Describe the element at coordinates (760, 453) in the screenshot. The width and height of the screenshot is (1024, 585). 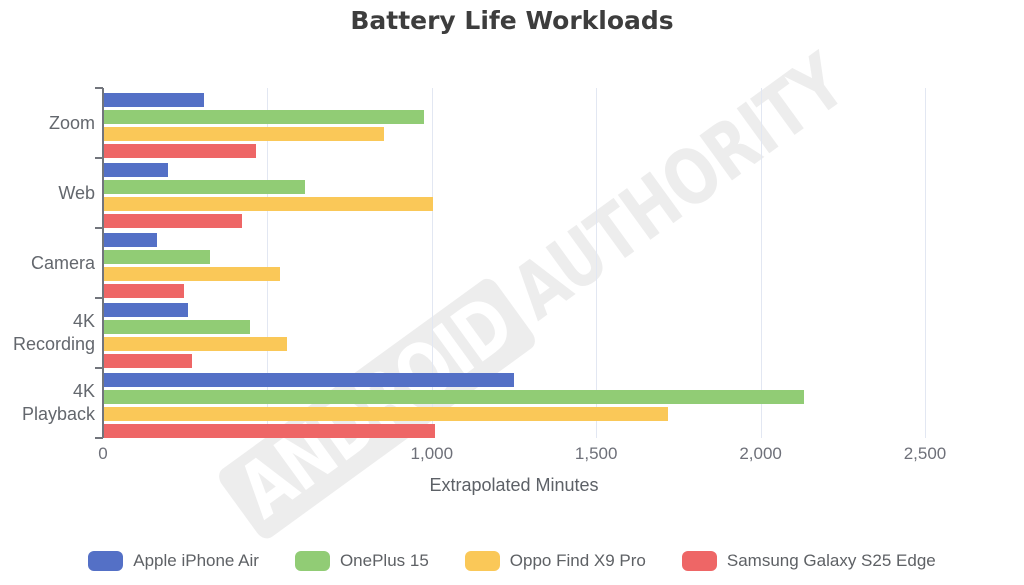
I see `x-tick-label-2000: 2,000` at that location.